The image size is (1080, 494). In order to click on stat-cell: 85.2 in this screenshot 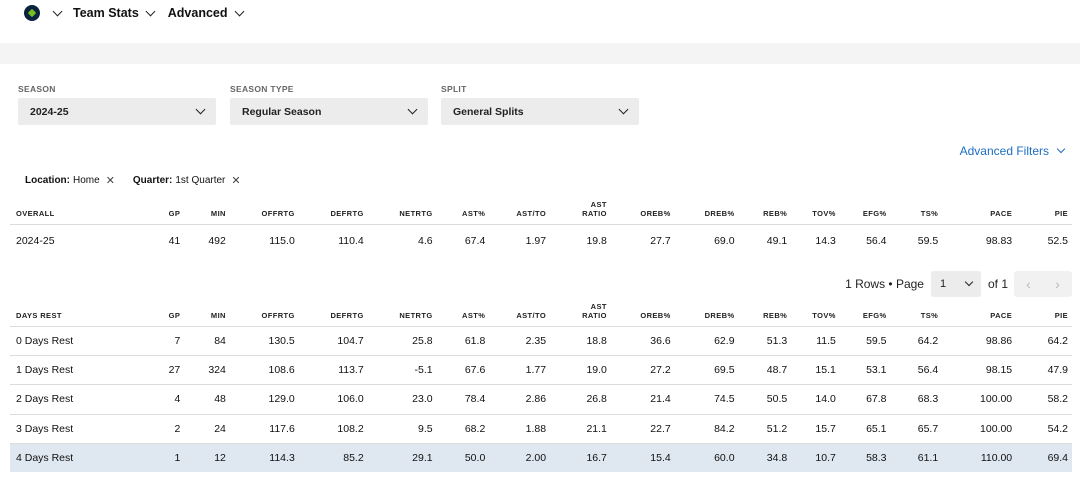, I will do `click(333, 457)`.